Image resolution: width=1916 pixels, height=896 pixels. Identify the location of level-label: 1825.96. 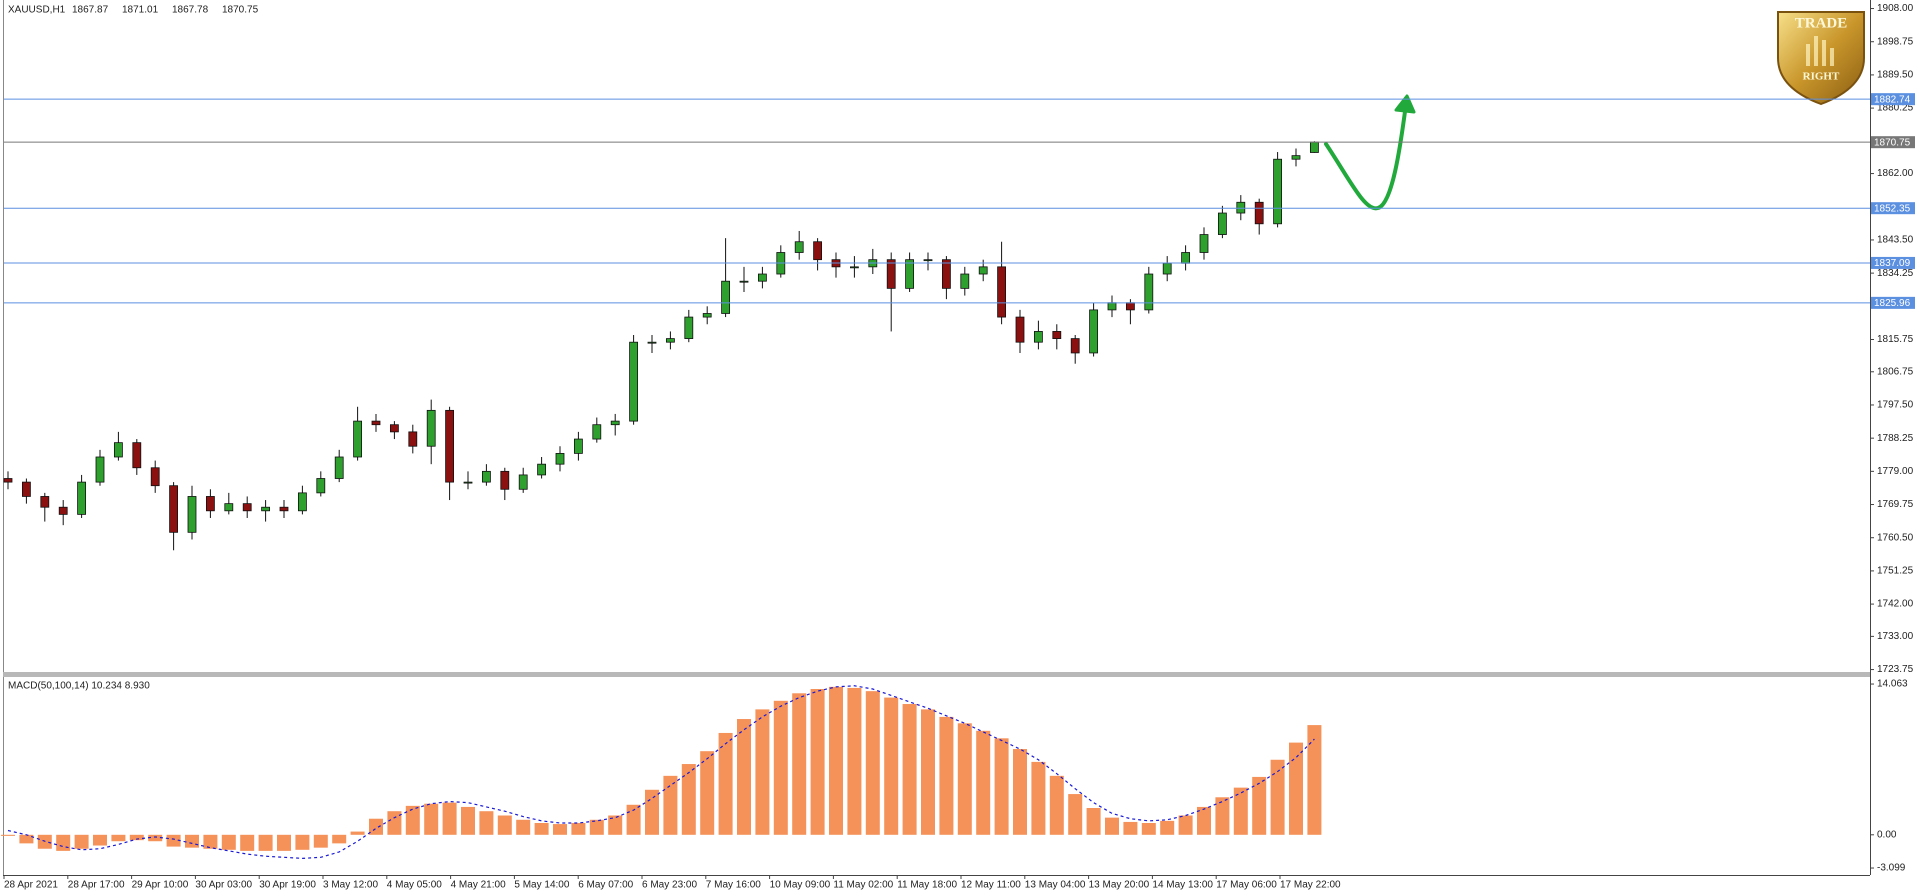
(1892, 303).